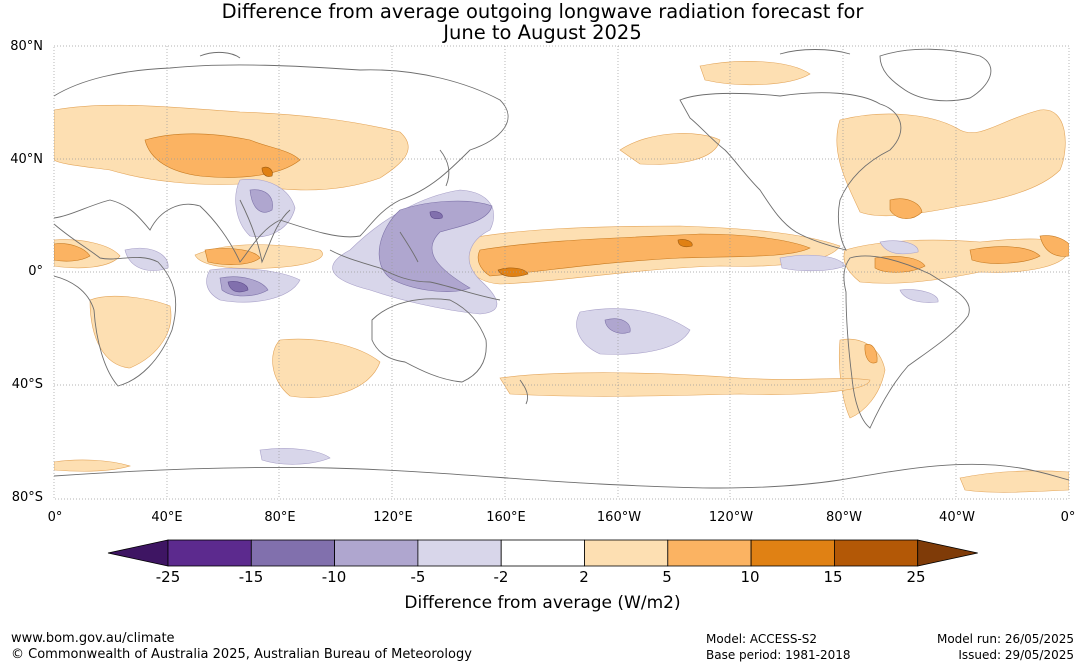 This screenshot has width=1085, height=667. I want to click on lon-label-80w: 80°W, so click(844, 517).